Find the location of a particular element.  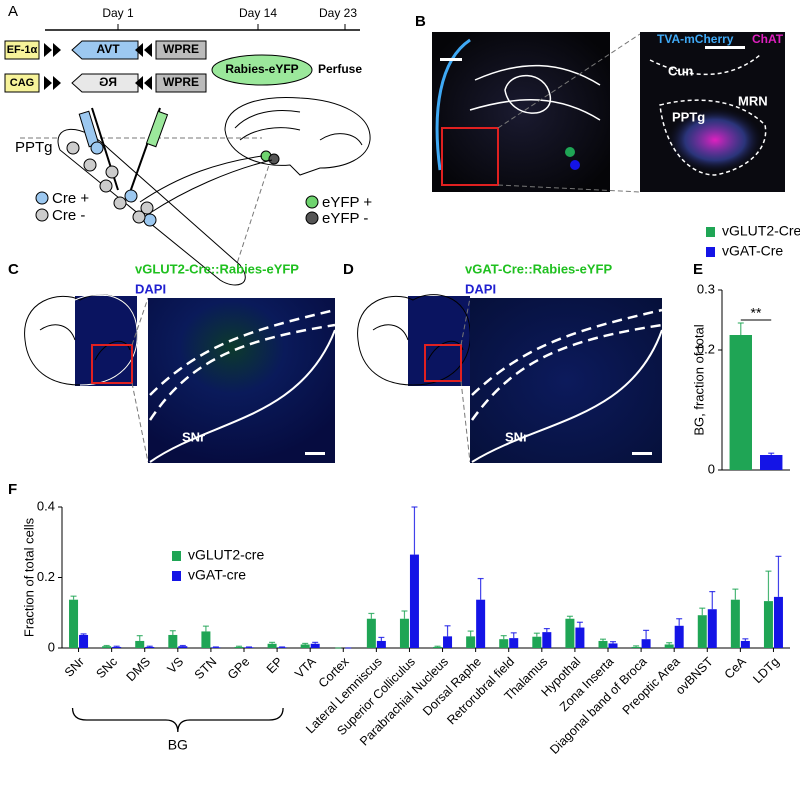

x-tick-label: VS is located at coordinates (176, 666).